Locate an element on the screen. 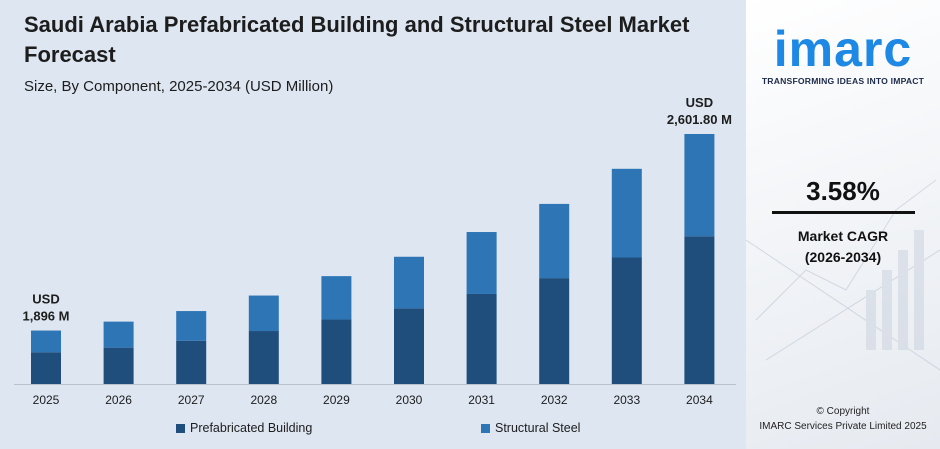 The width and height of the screenshot is (940, 449). logo-wordmark: imarc is located at coordinates (843, 49).